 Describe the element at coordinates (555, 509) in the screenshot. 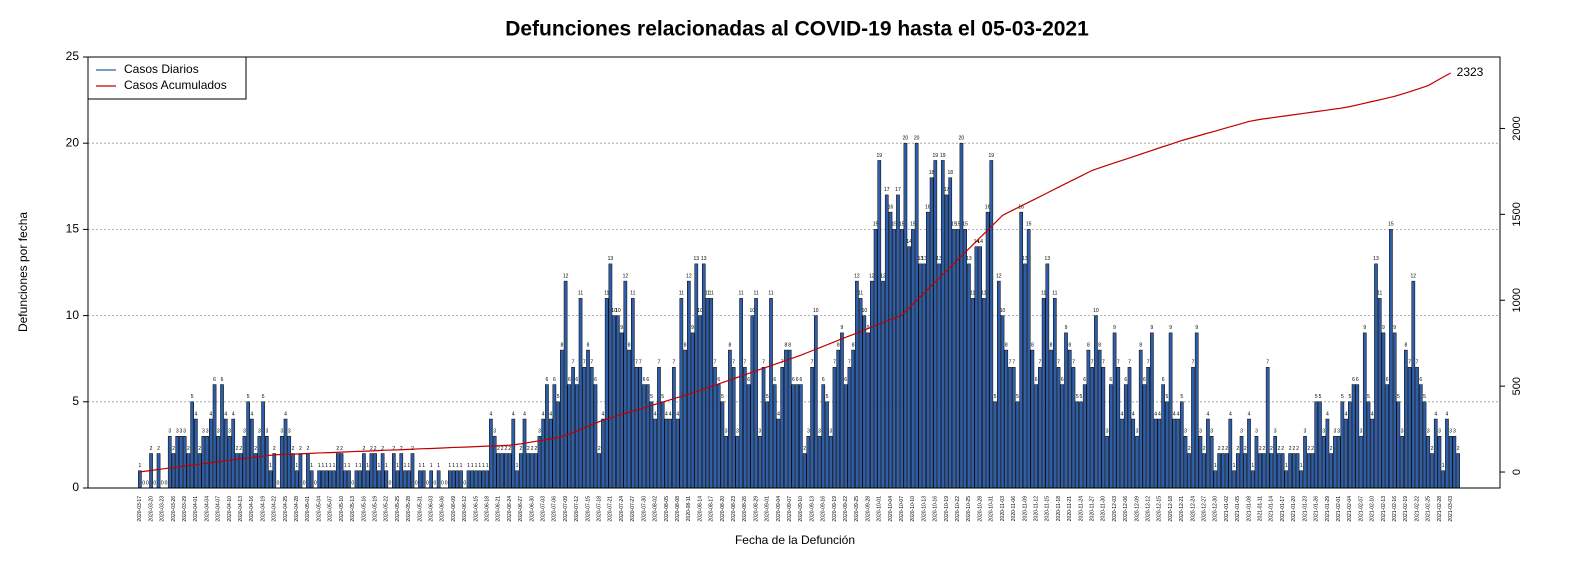

I see `x-tick-label: 2020-07-06` at that location.